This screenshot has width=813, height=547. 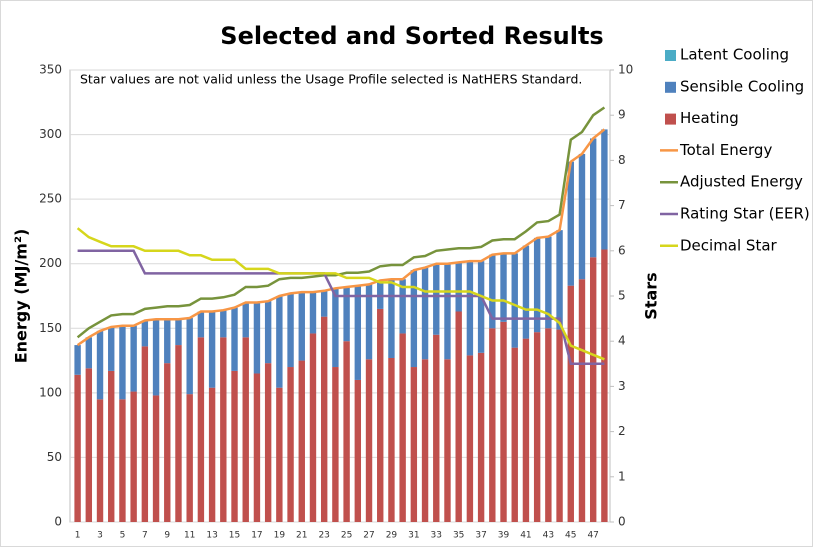 I want to click on legend-label: Total Energy, so click(x=725, y=150).